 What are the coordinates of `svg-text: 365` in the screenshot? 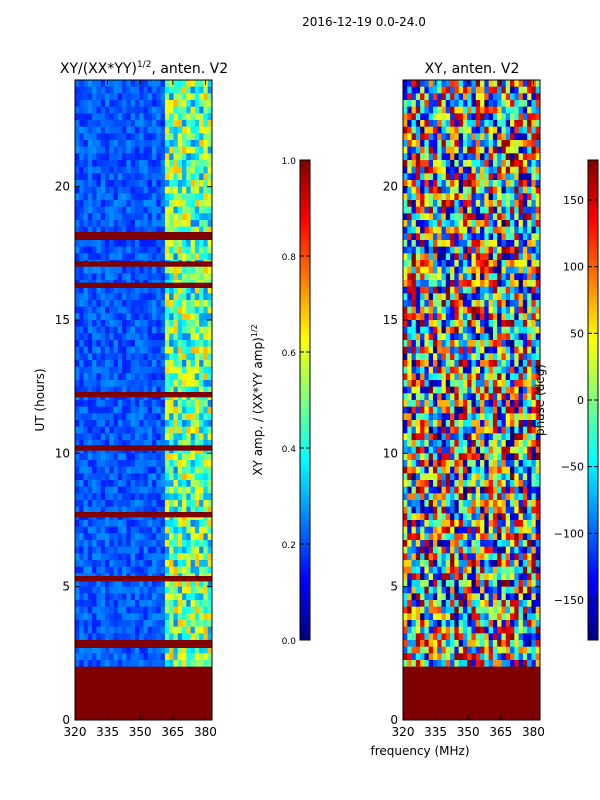 It's located at (172, 732).